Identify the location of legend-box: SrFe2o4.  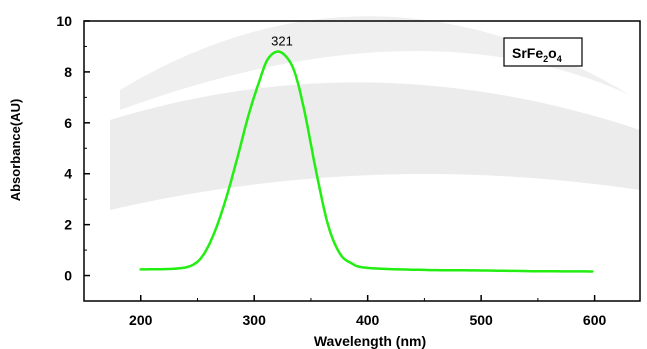
(543, 52).